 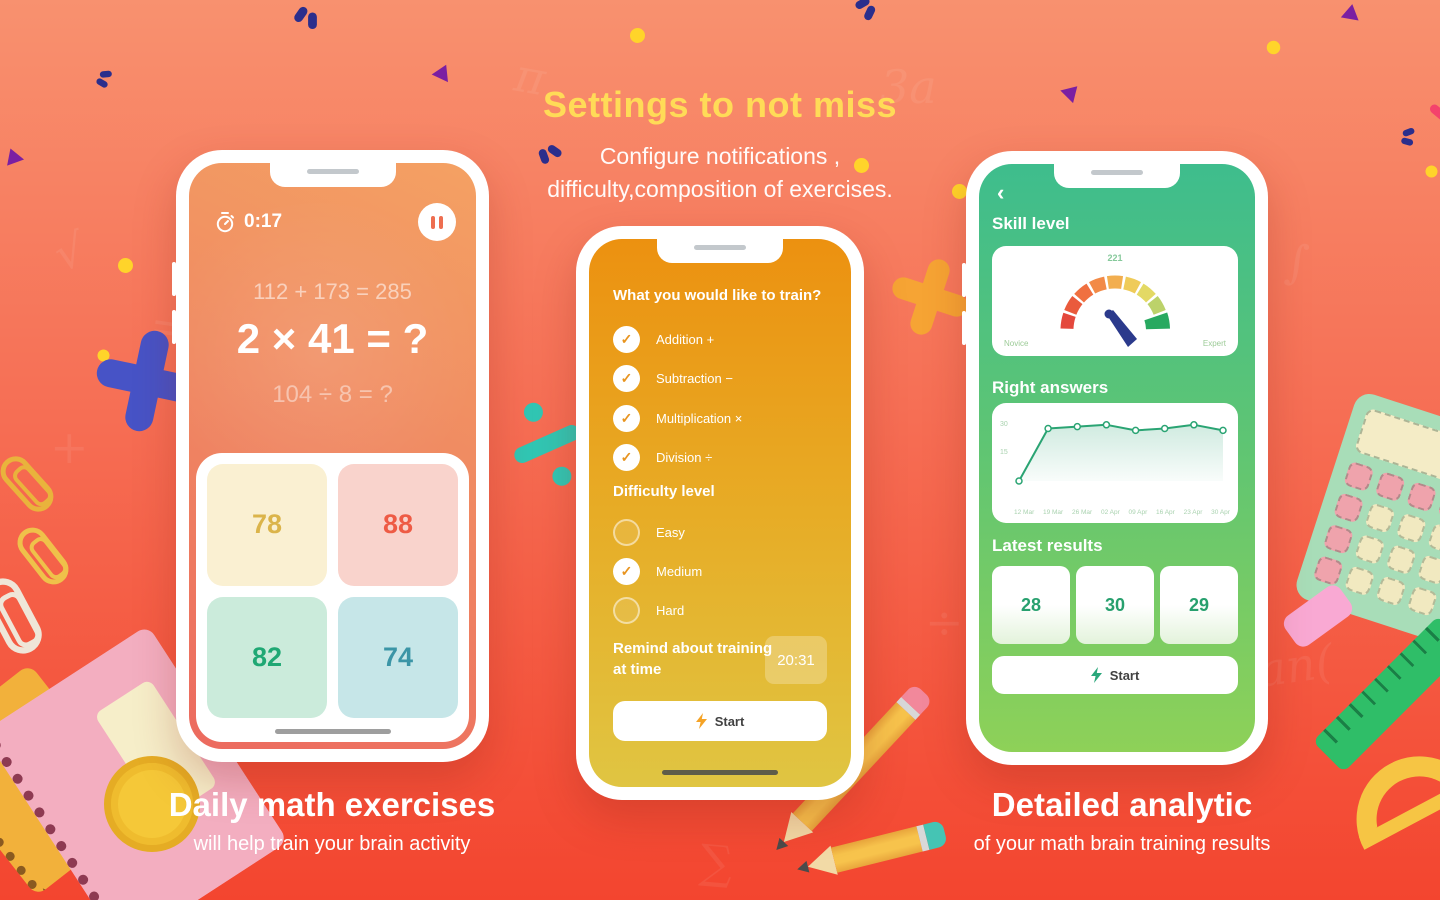 I want to click on chart-x-tick: 16 Apr, so click(x=1165, y=512).